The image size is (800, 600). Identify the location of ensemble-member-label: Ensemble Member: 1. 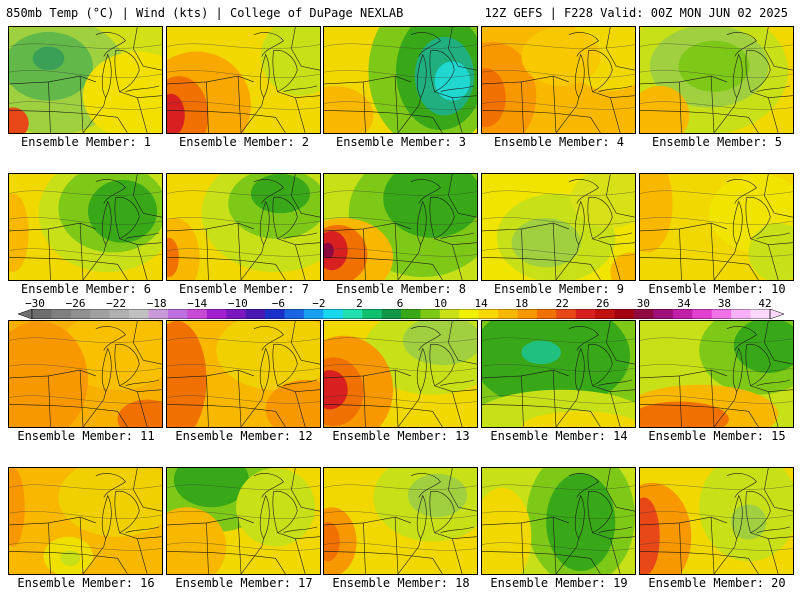
(86, 142).